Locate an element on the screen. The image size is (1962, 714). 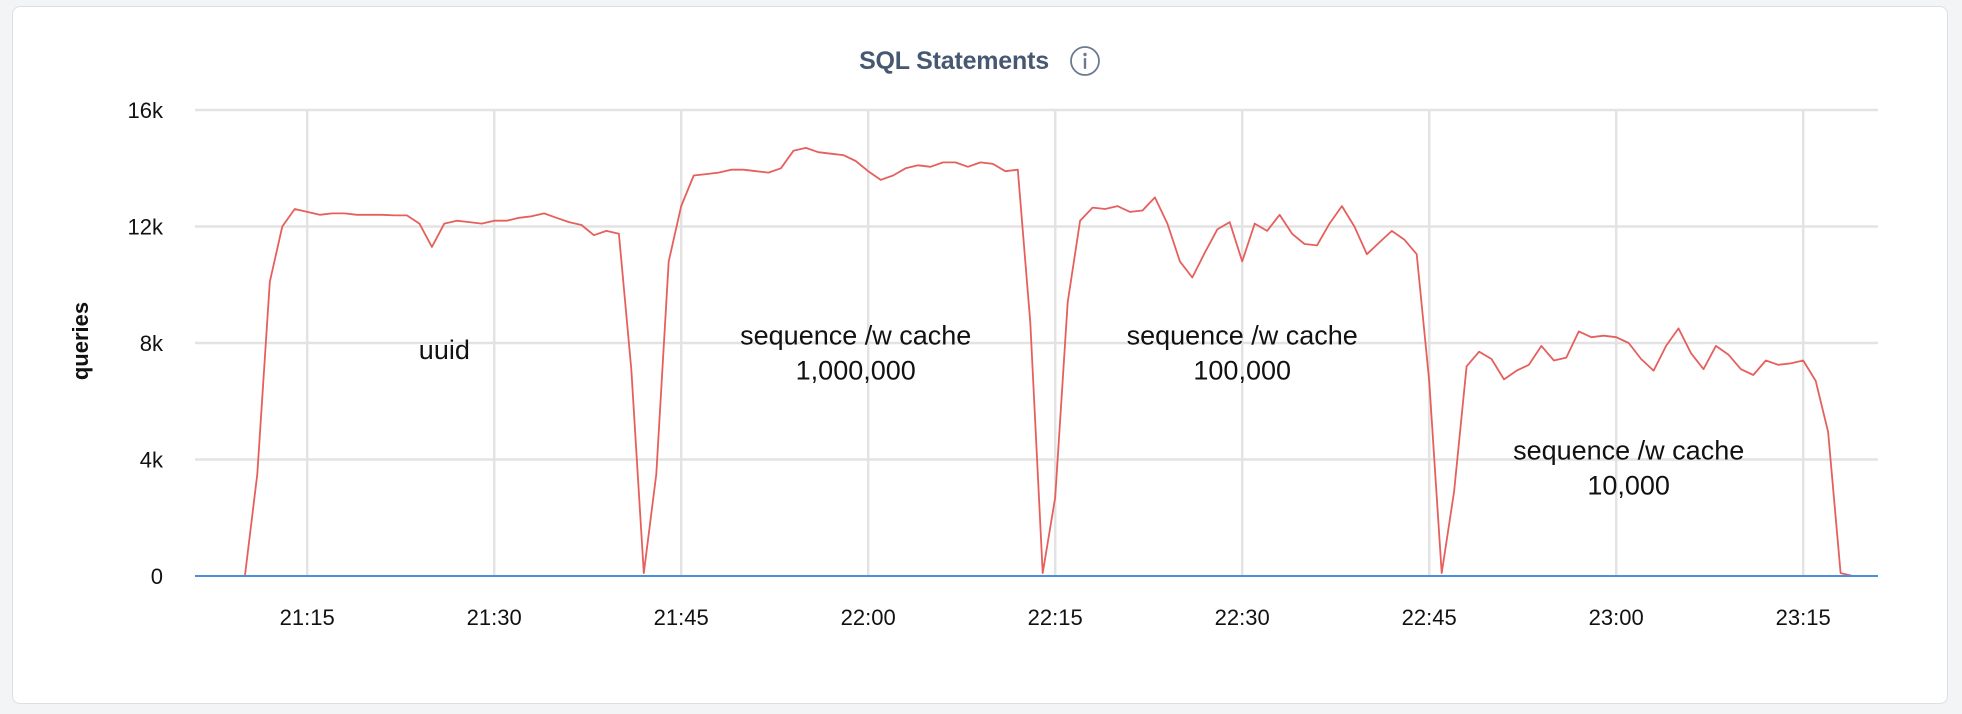
x-tick-label: 22:15 is located at coordinates (1055, 617).